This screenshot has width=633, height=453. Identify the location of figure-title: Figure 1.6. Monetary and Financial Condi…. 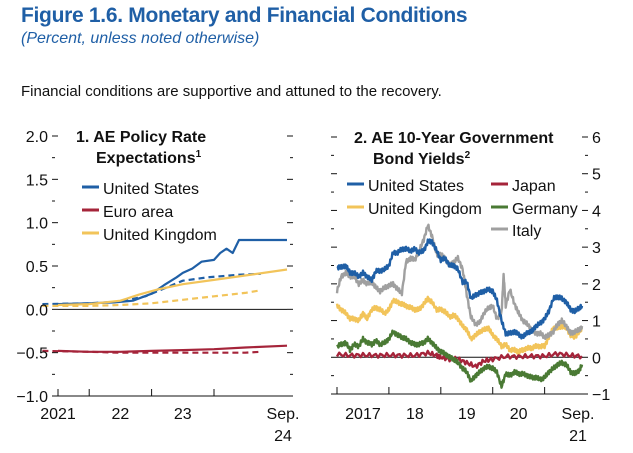
(244, 15).